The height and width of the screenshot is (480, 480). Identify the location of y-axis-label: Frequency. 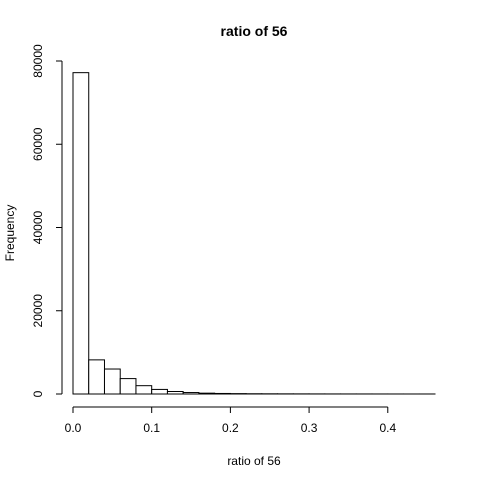
(10, 233).